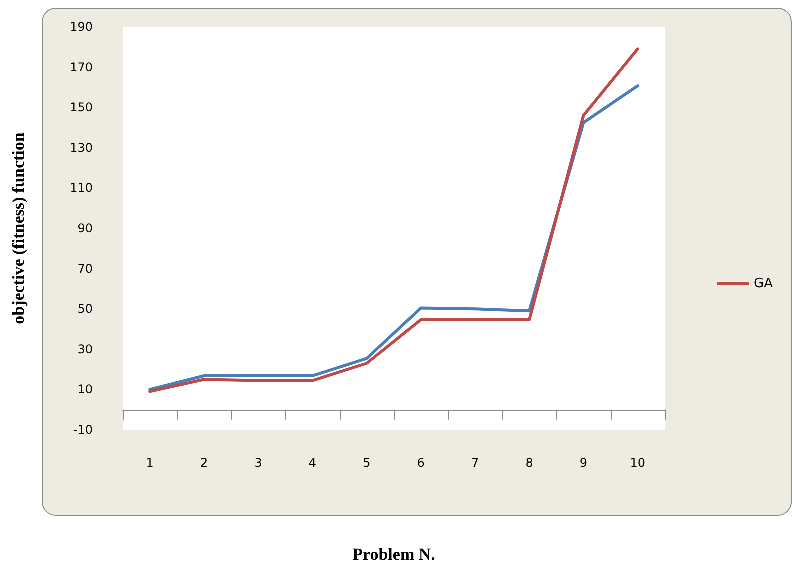 The width and height of the screenshot is (792, 568). What do you see at coordinates (85, 269) in the screenshot?
I see `y-tick-label: 70` at bounding box center [85, 269].